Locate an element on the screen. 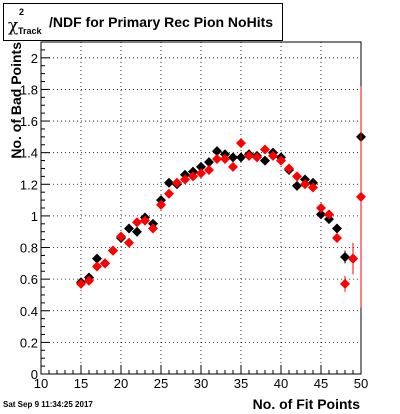 This screenshot has width=400, height=414. x-axis-label: No. of Fit Points is located at coordinates (307, 404).